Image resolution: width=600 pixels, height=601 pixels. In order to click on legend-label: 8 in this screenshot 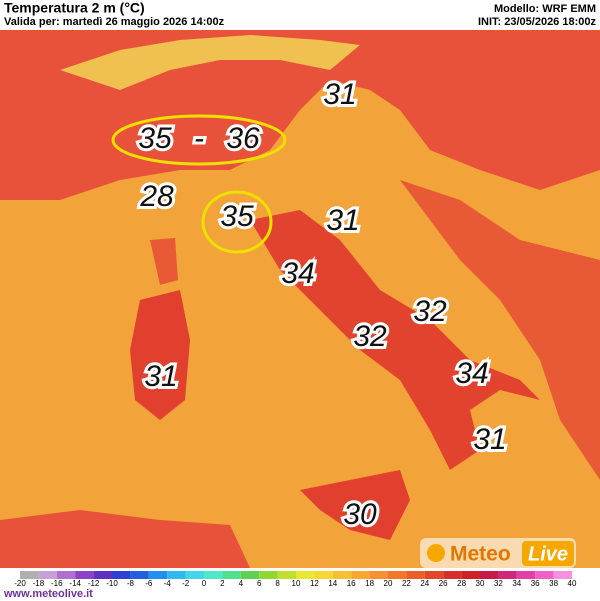, I will do `click(277, 583)`.